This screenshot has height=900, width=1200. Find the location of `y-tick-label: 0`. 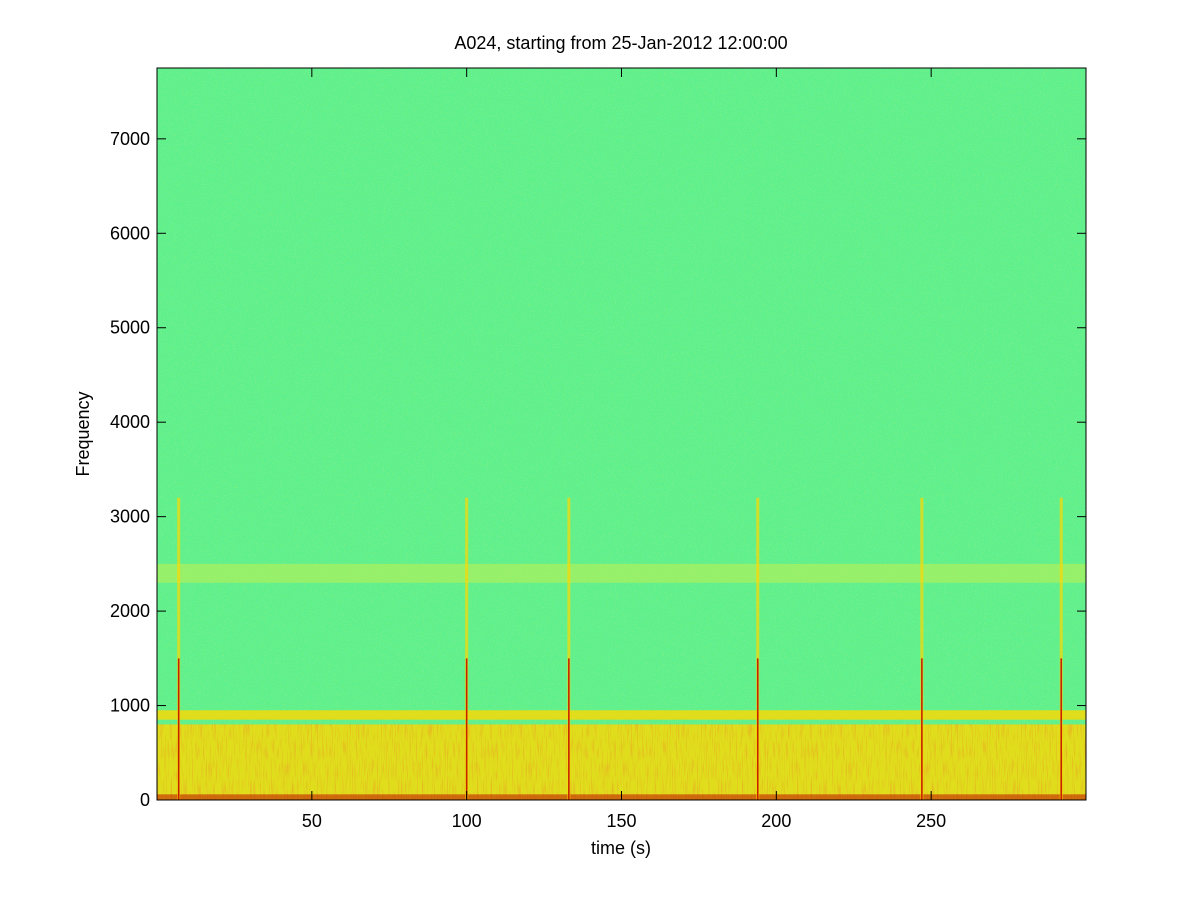

y-tick-label: 0 is located at coordinates (145, 800).